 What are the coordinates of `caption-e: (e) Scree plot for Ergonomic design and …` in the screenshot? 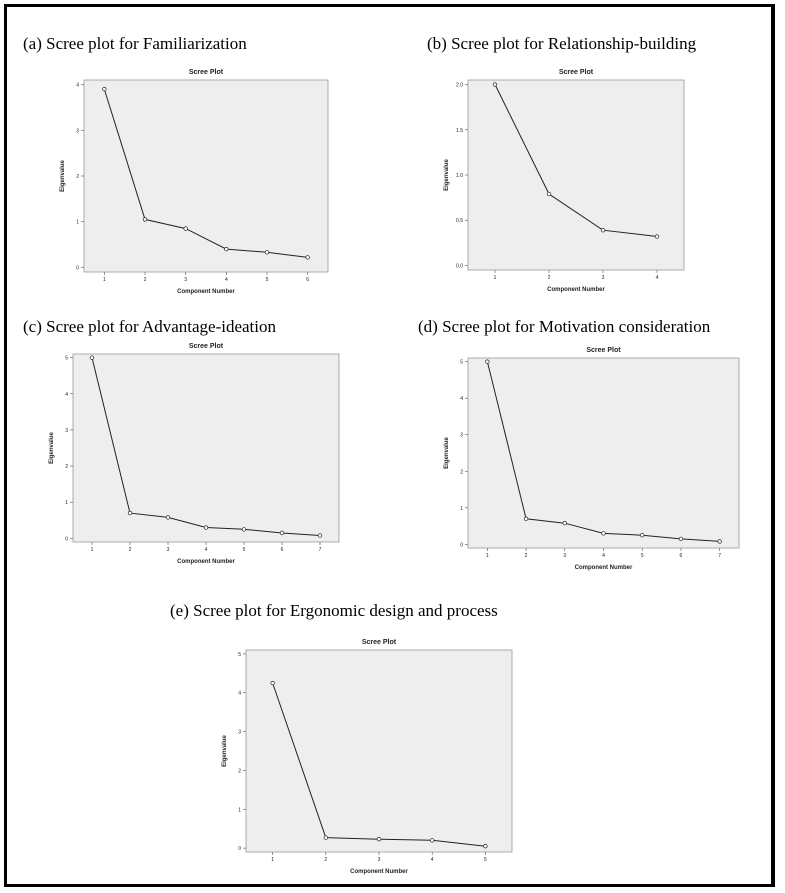 It's located at (334, 611).